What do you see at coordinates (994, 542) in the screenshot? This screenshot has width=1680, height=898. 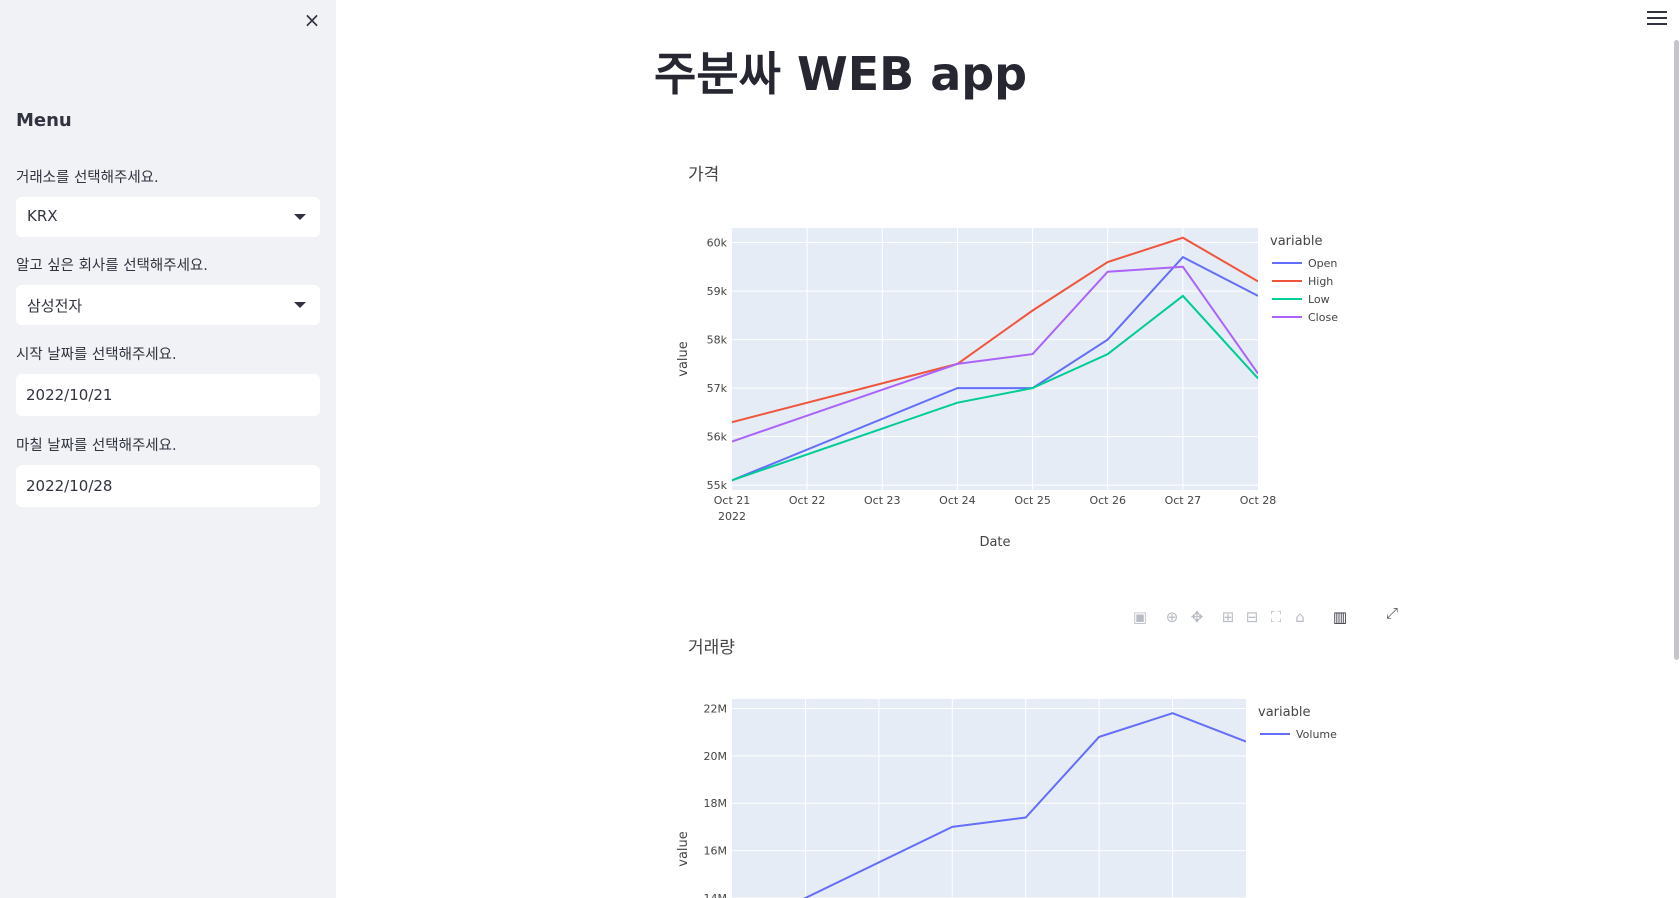 I see `x-axis-label: Date` at bounding box center [994, 542].